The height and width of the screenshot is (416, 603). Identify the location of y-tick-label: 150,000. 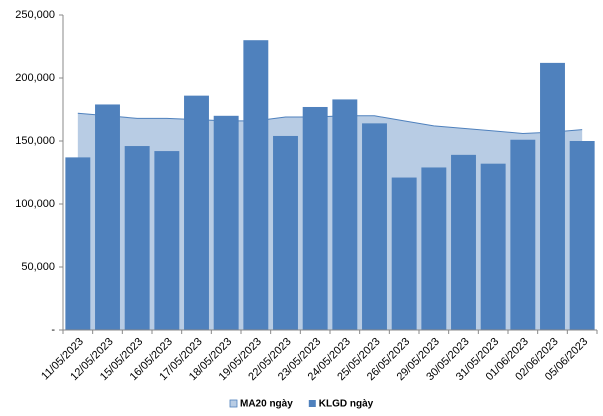
(35, 141).